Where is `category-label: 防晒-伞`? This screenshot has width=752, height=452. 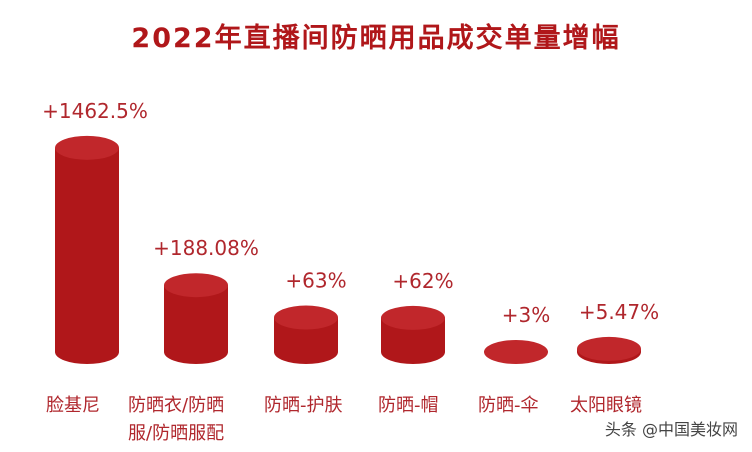
category-label: 防晒-伞 is located at coordinates (508, 405).